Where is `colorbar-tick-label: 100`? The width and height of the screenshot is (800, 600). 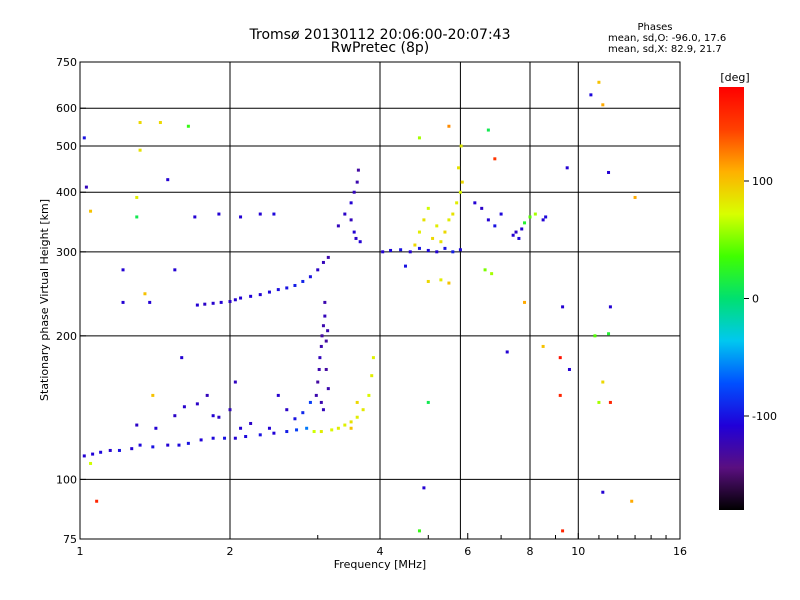 colorbar-tick-label: 100 is located at coordinates (762, 181).